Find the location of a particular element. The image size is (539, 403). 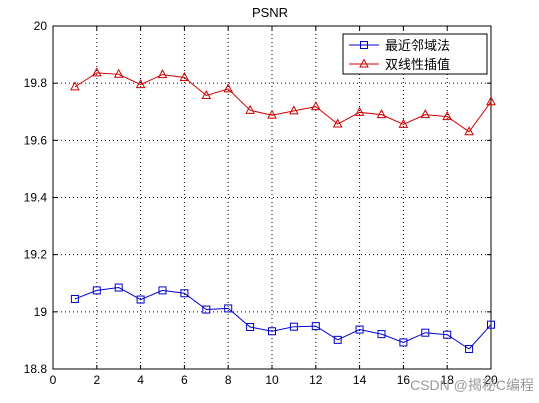

y-tick-label: 19.6 is located at coordinates (36, 140).